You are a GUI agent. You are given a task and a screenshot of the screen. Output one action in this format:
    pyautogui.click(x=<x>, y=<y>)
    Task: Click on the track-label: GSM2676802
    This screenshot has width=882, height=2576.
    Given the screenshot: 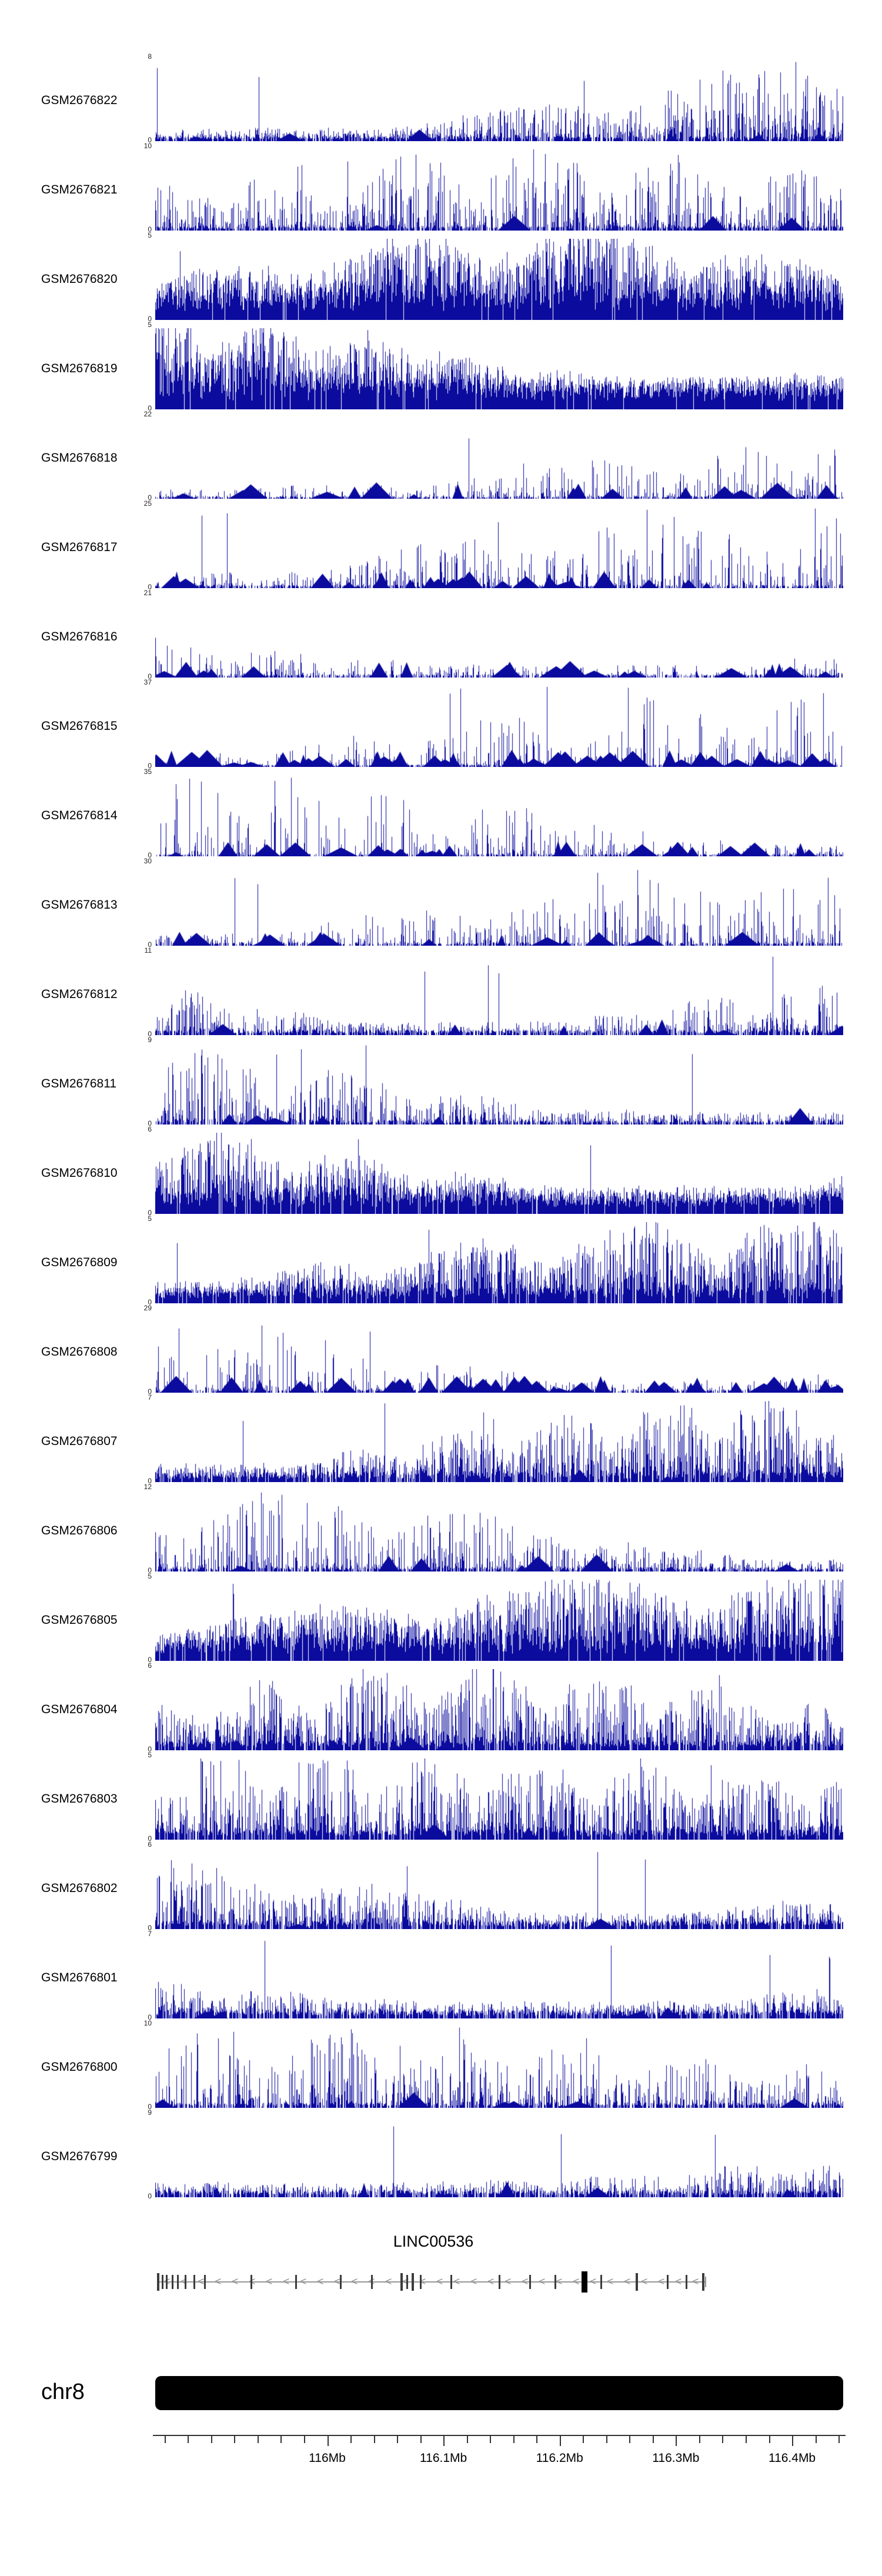 What is the action you would take?
    pyautogui.click(x=79, y=1888)
    